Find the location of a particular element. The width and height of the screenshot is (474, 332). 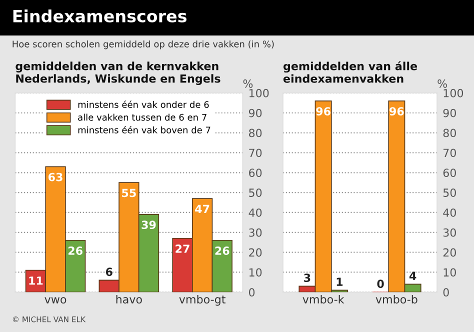

data-label: 63 is located at coordinates (55, 177).